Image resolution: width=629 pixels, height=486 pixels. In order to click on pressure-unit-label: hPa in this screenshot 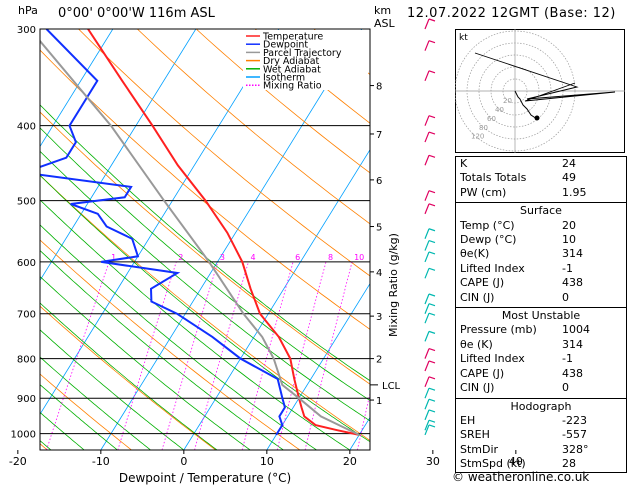, I will do `click(28, 10)`.